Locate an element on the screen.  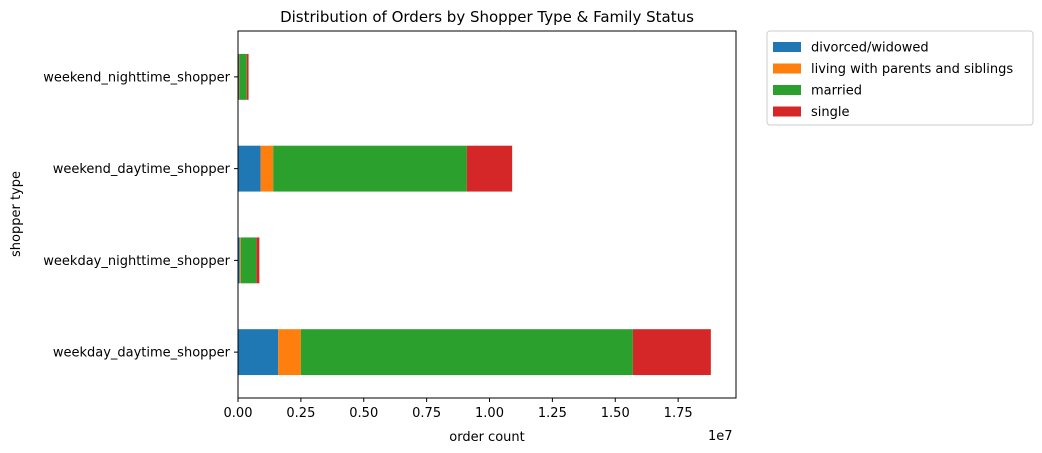
x-tick-label: 1.50 is located at coordinates (615, 413).